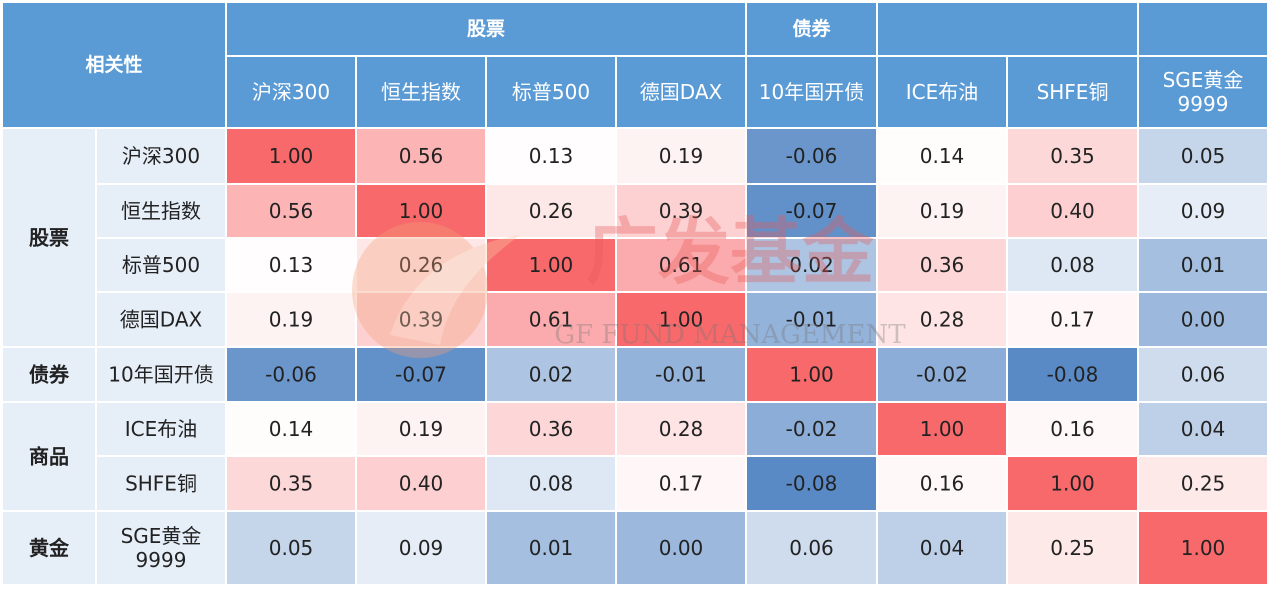 The height and width of the screenshot is (589, 1270). What do you see at coordinates (161, 536) in the screenshot?
I see `row-header-label: SGE黄金` at bounding box center [161, 536].